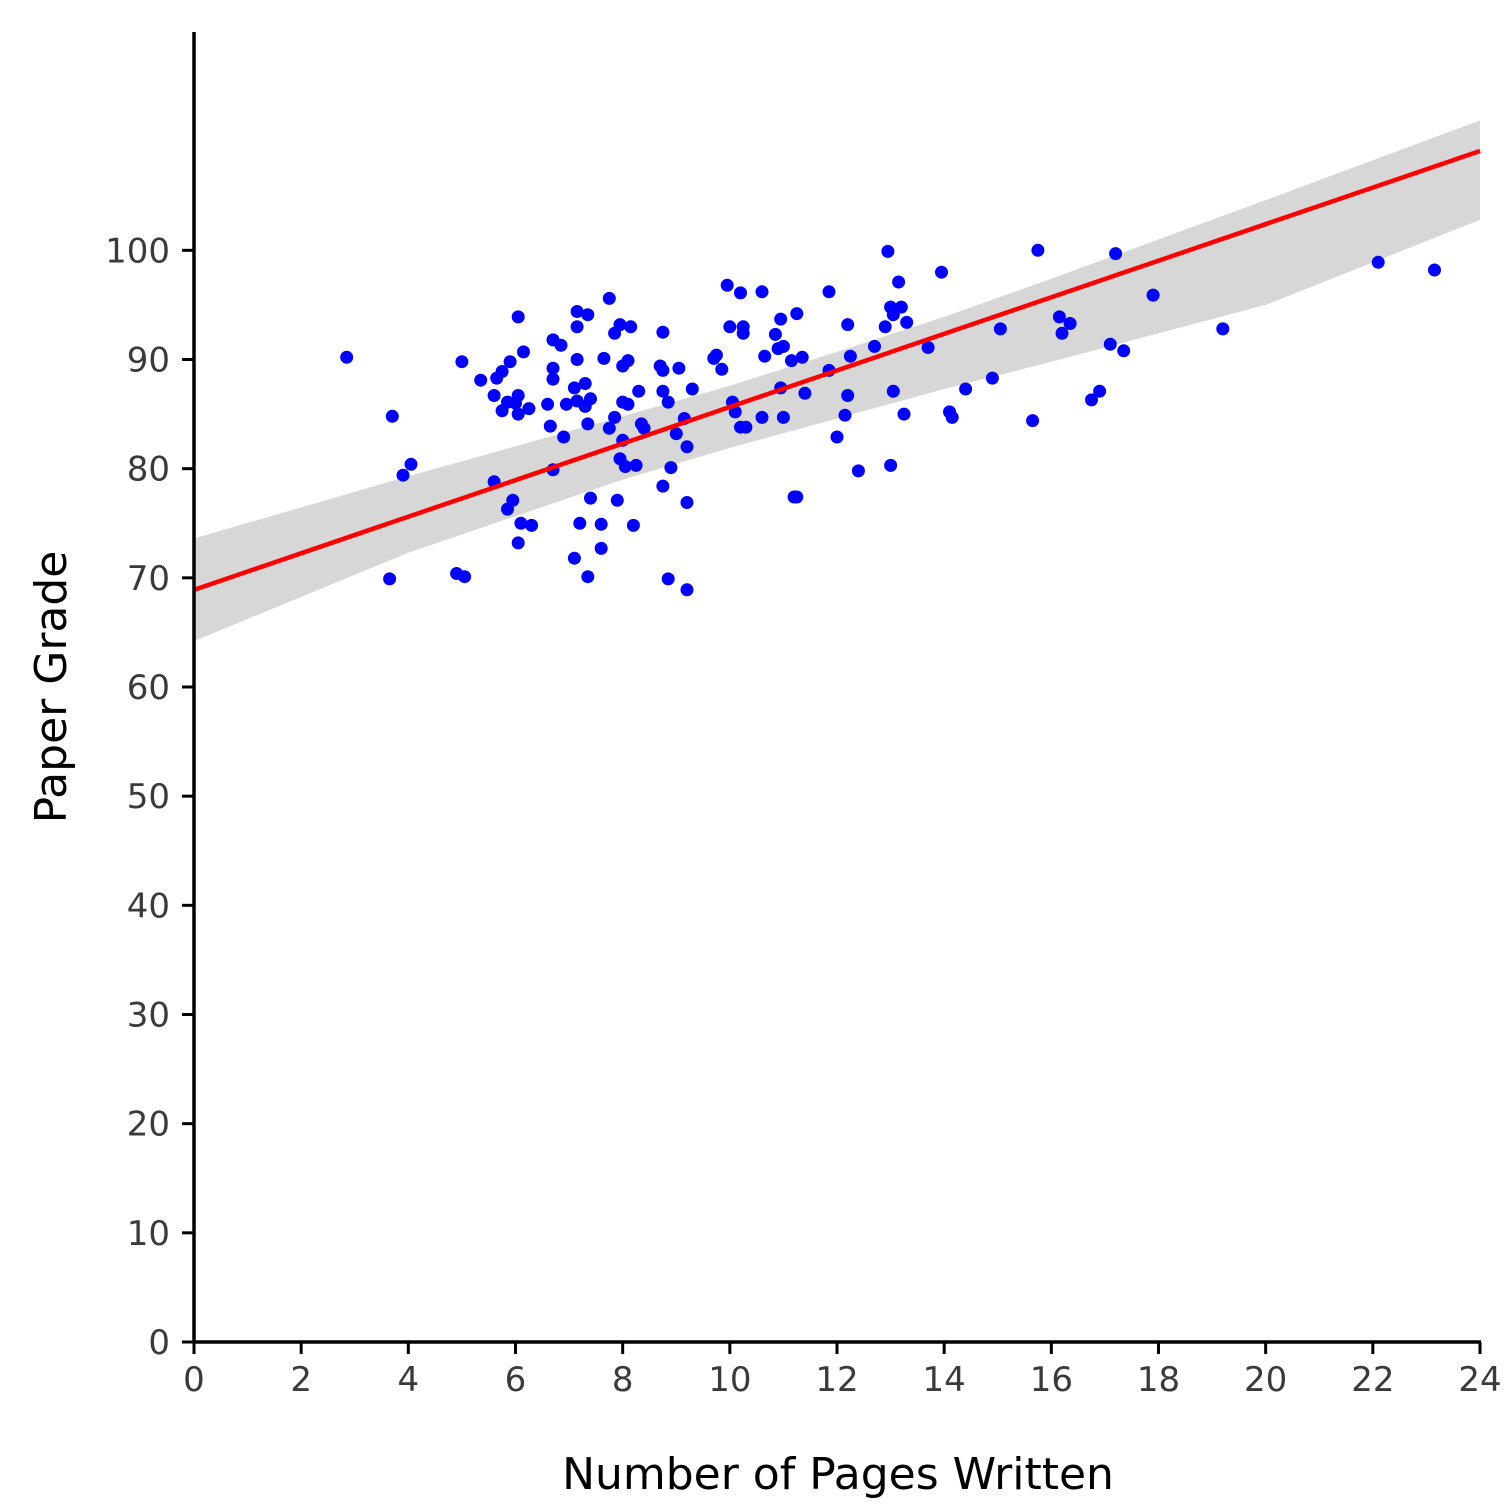 This screenshot has height=1512, width=1512. Describe the element at coordinates (1265, 1380) in the screenshot. I see `x-tick-label: 20` at that location.